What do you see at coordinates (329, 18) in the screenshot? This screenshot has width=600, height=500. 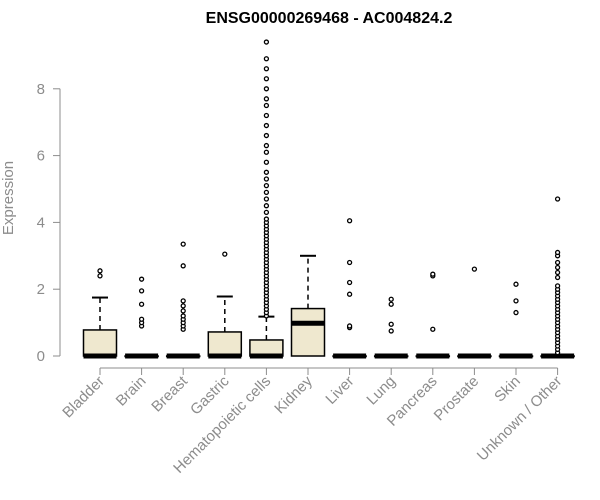 I see `chart-title: ENSG00000269468 - AC004824.2` at bounding box center [329, 18].